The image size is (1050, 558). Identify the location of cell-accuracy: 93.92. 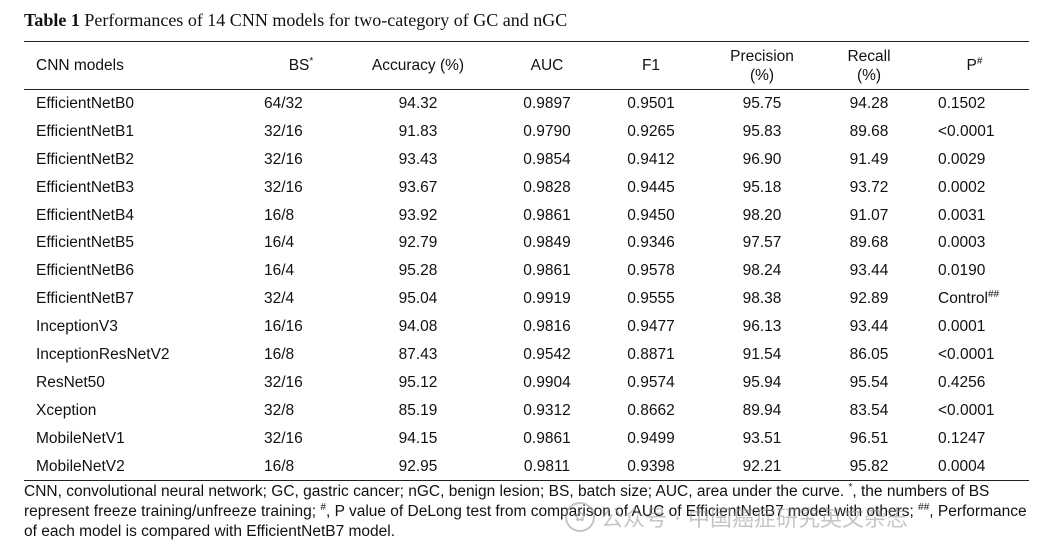
(418, 215).